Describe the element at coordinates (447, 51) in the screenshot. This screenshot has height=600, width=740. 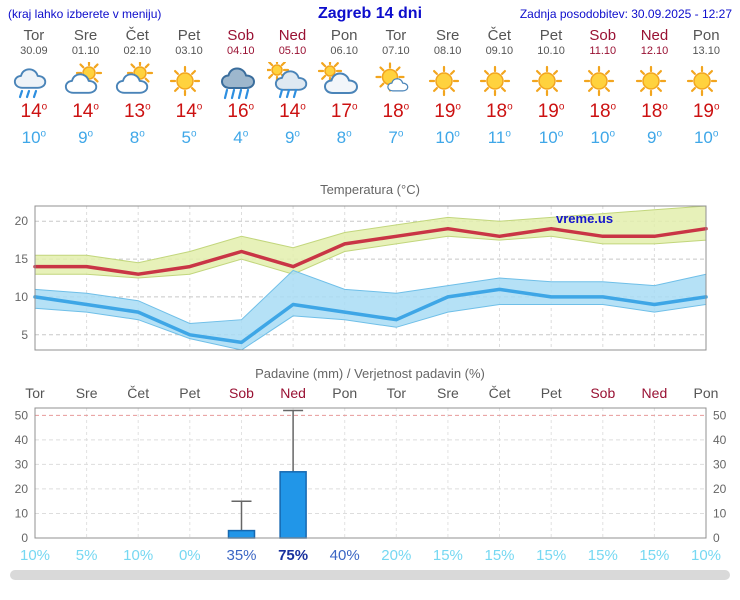
I see `day-date: 08.10` at that location.